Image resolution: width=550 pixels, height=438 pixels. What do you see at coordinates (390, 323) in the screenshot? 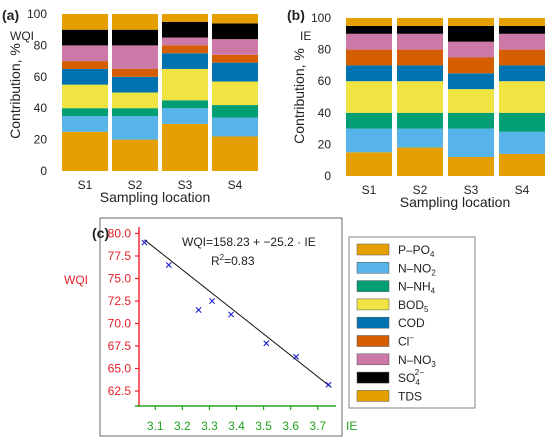
I see `legend-item-cod: COD` at bounding box center [390, 323].